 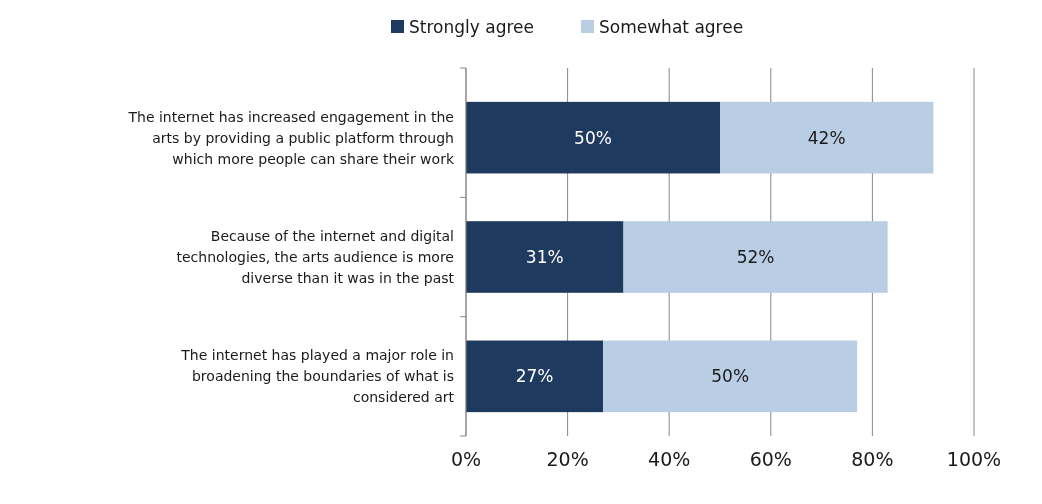 I want to click on data-label: 42%, so click(x=826, y=137).